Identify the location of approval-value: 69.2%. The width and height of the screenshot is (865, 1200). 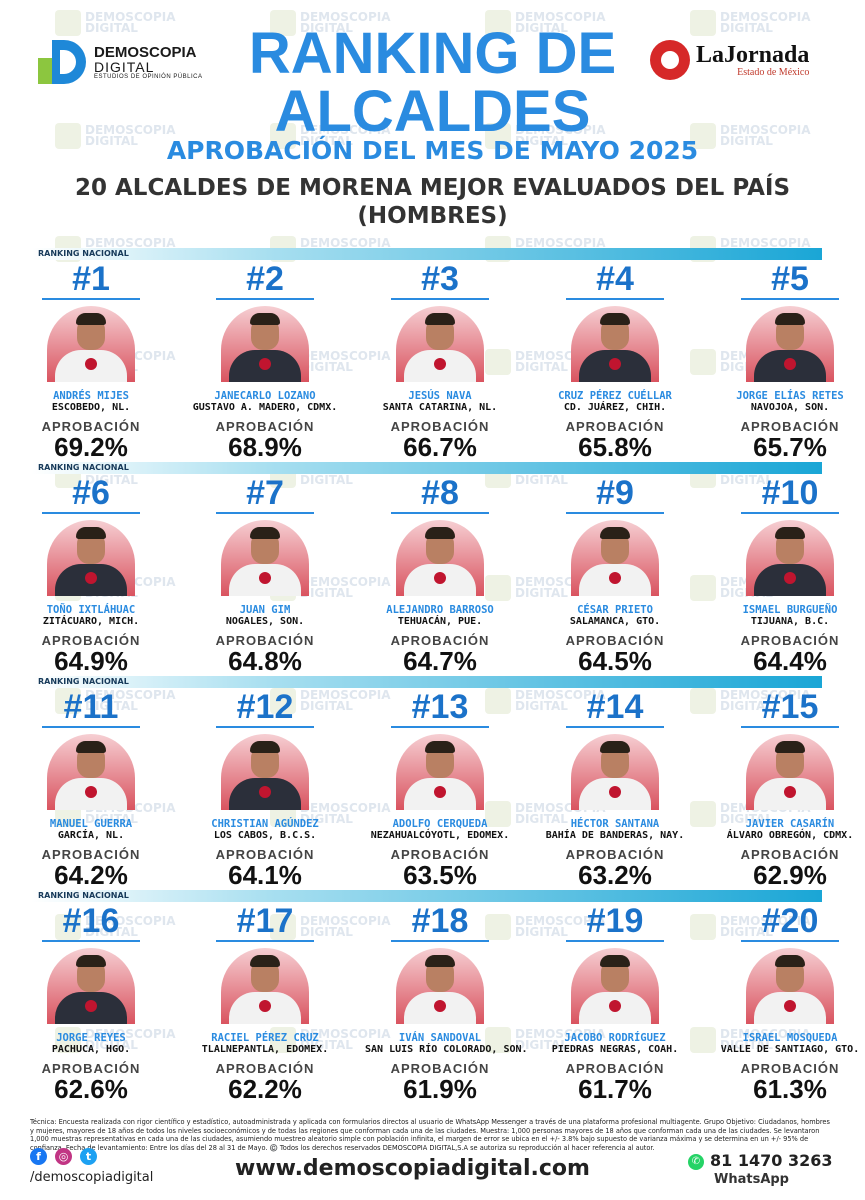
(91, 447).